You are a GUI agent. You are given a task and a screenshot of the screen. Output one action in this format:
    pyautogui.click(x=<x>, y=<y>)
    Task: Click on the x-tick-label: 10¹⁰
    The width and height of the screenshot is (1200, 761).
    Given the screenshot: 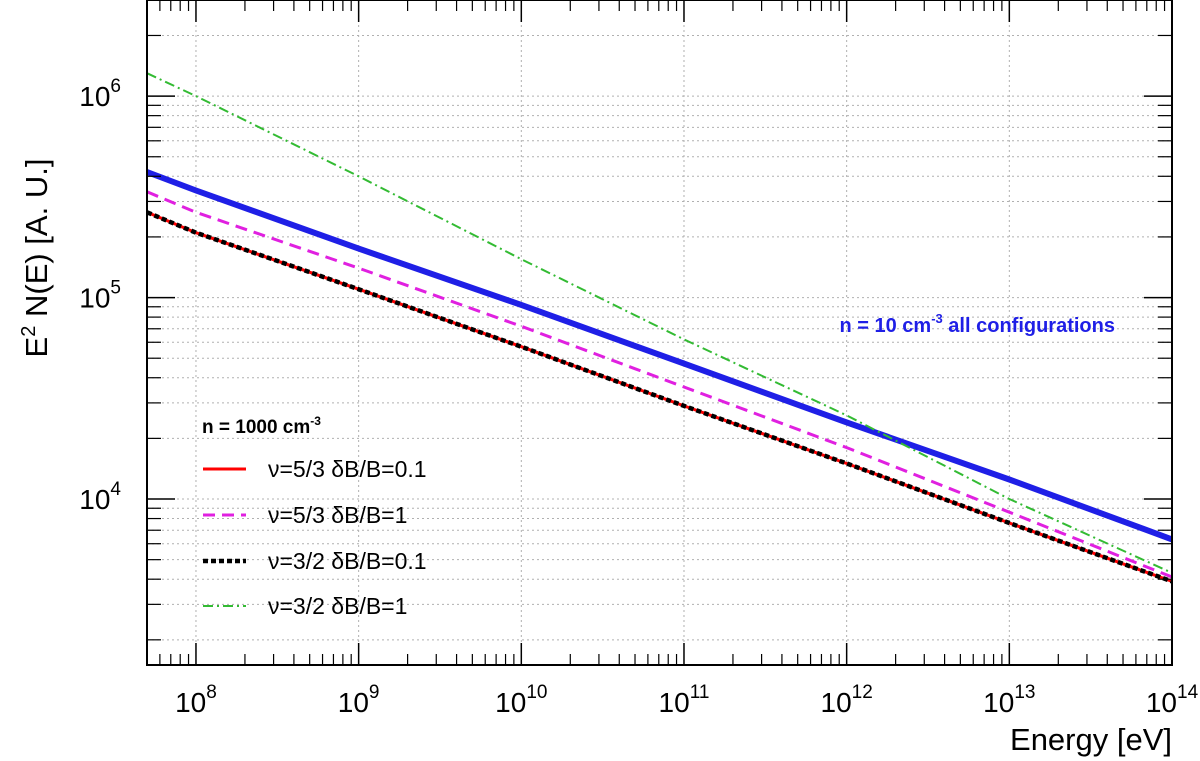 What is the action you would take?
    pyautogui.click(x=521, y=700)
    